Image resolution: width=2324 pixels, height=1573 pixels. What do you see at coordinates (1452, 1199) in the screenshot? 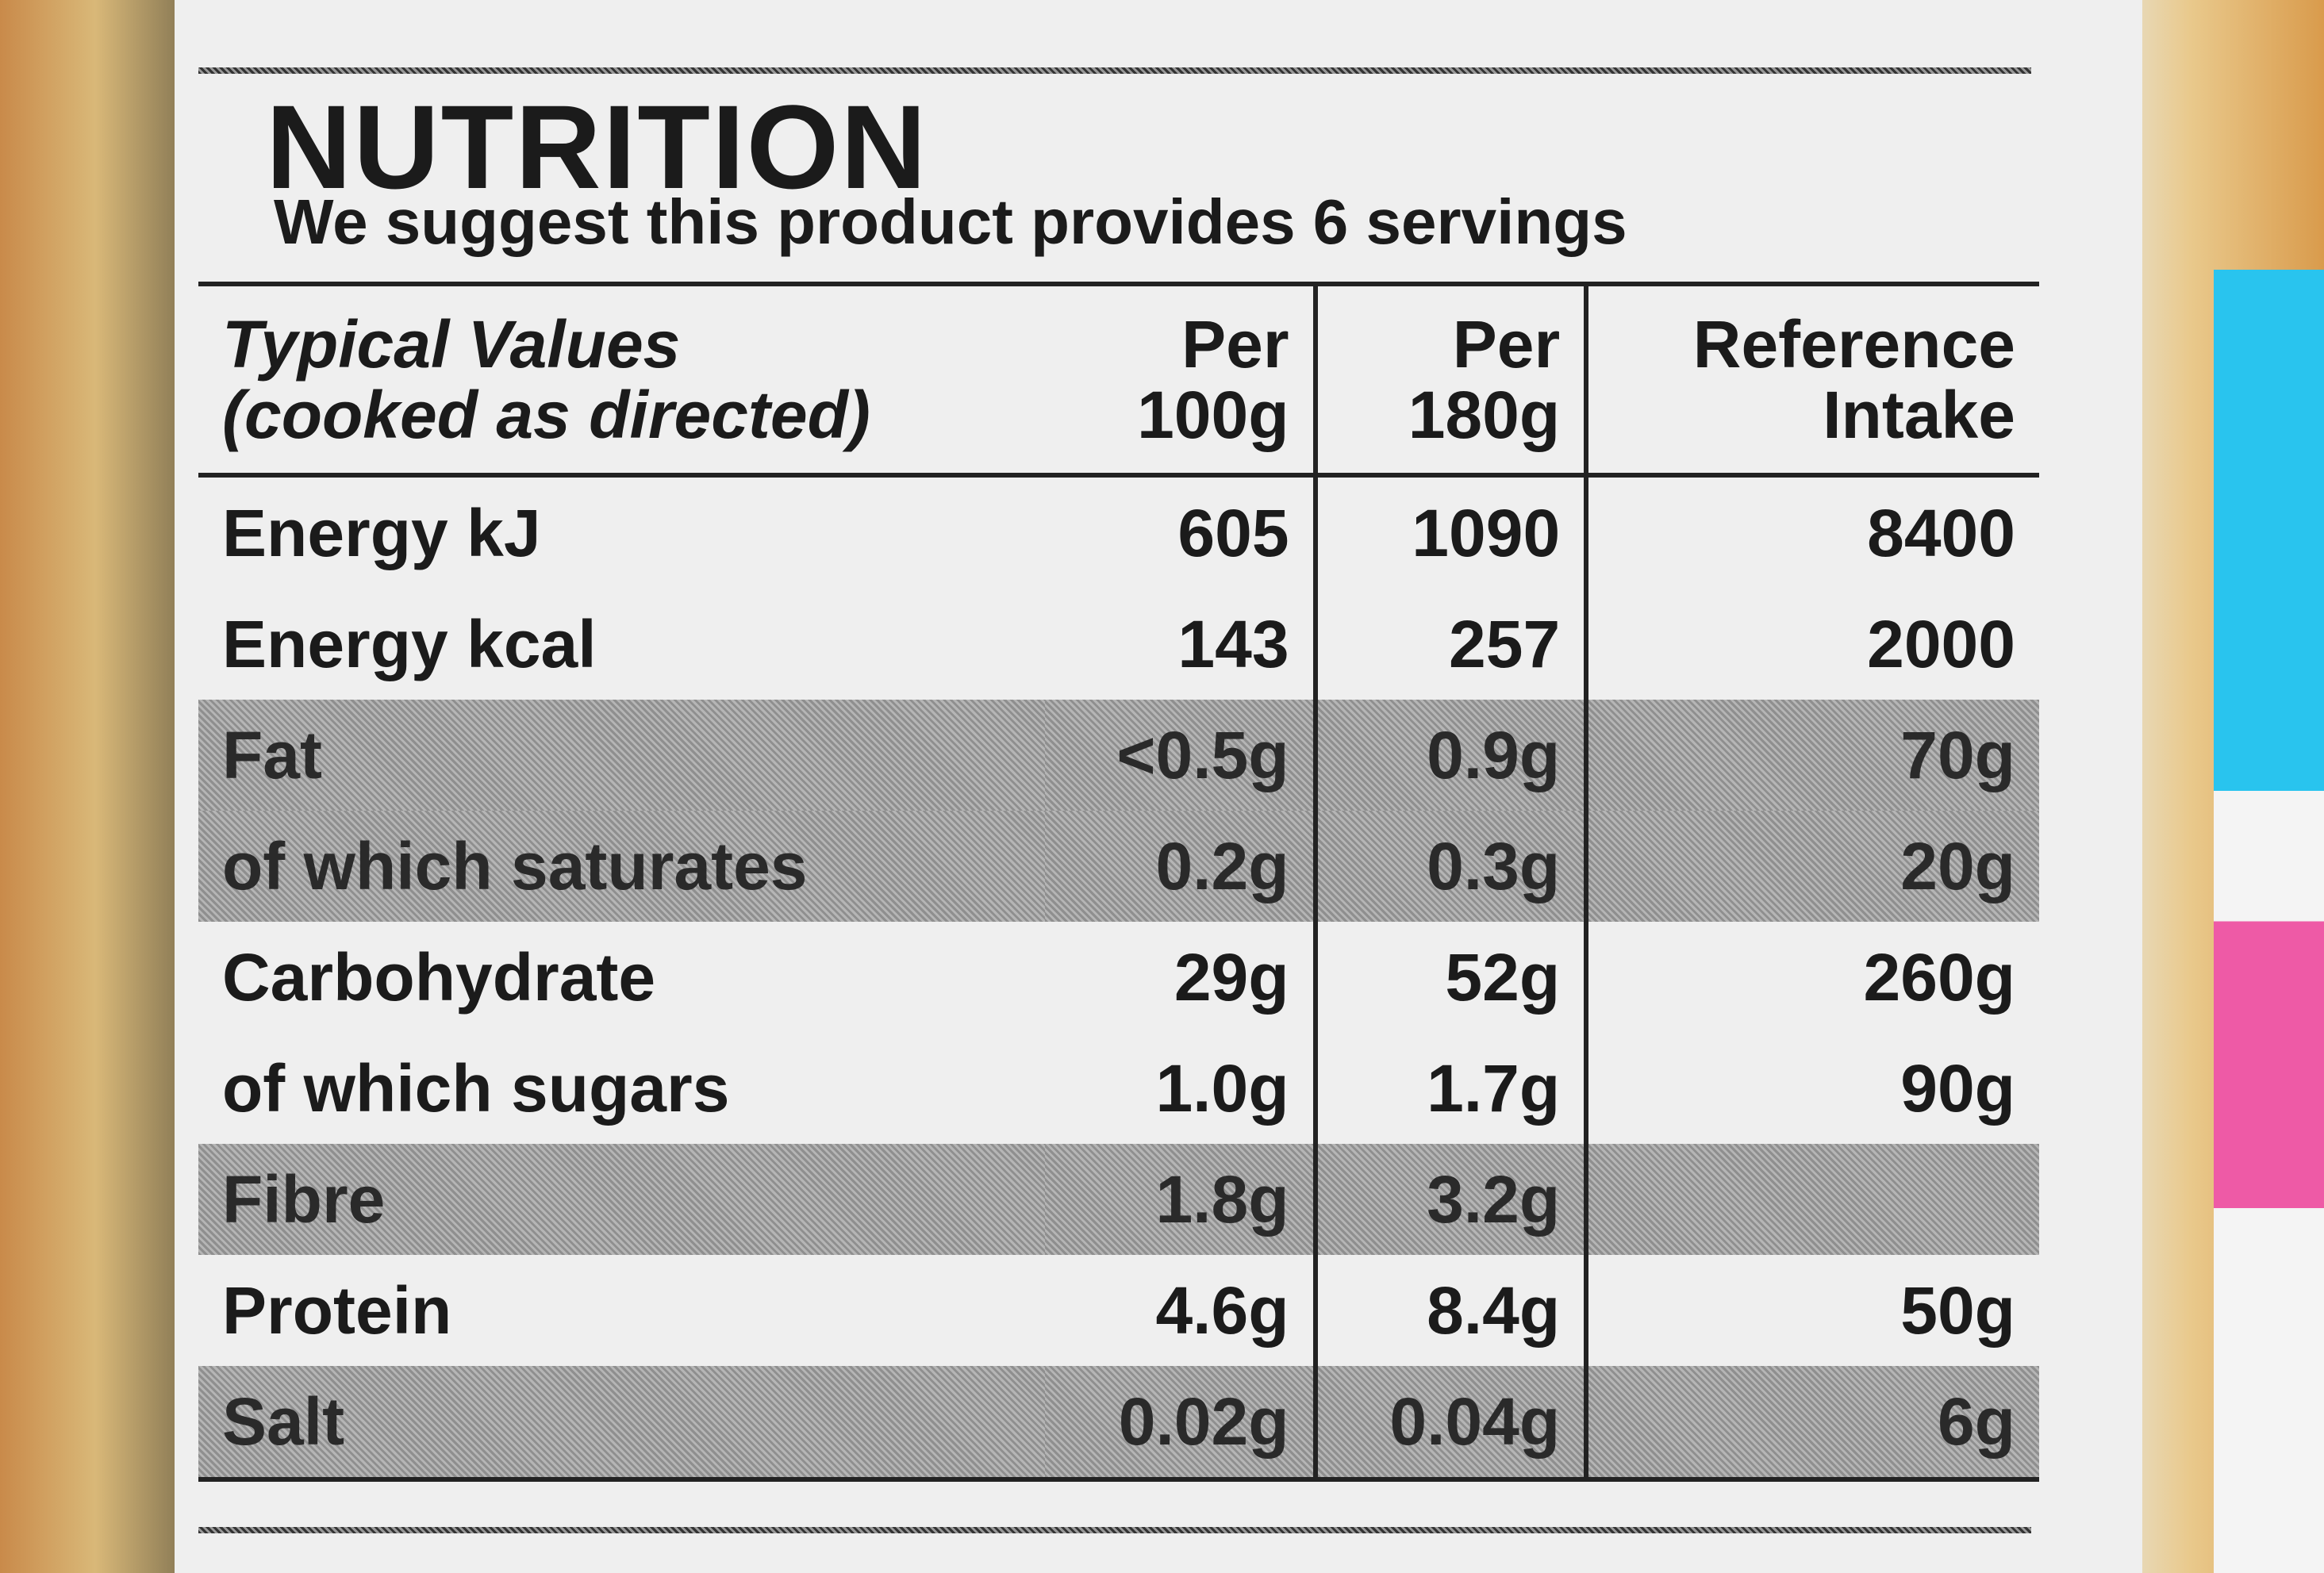
I see `value-cell: 3.2g` at bounding box center [1452, 1199].